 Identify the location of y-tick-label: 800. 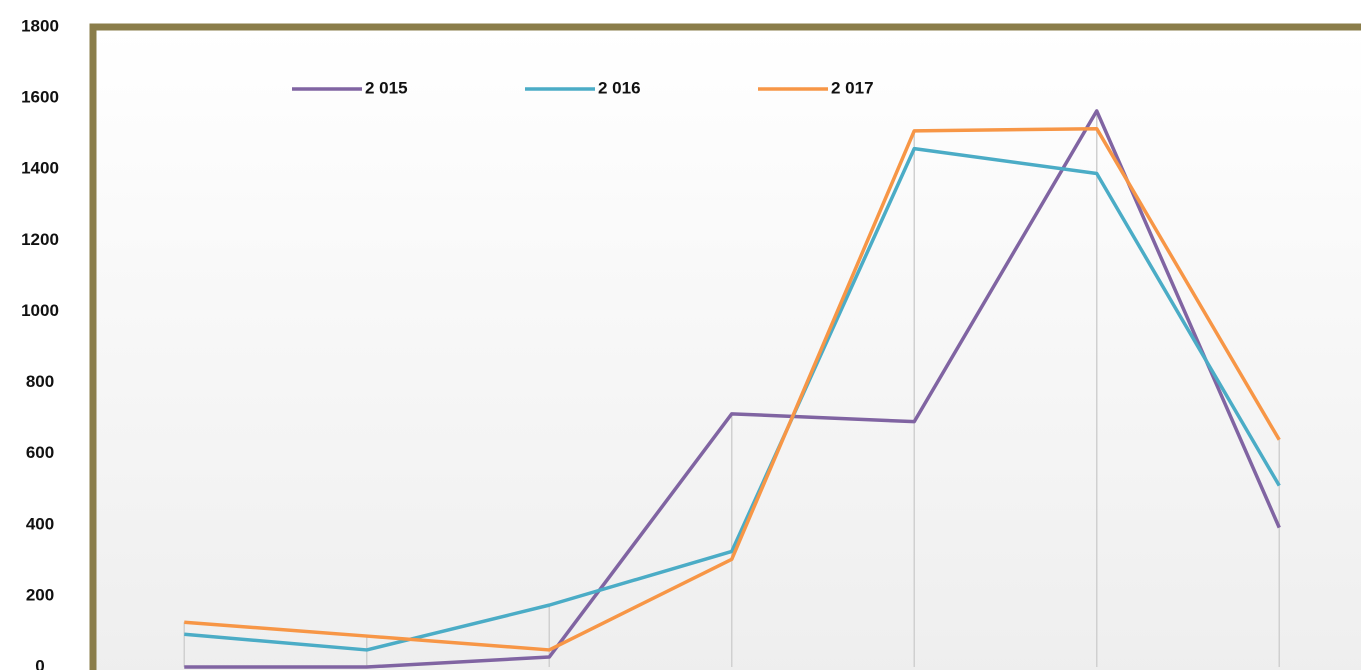
(40, 381).